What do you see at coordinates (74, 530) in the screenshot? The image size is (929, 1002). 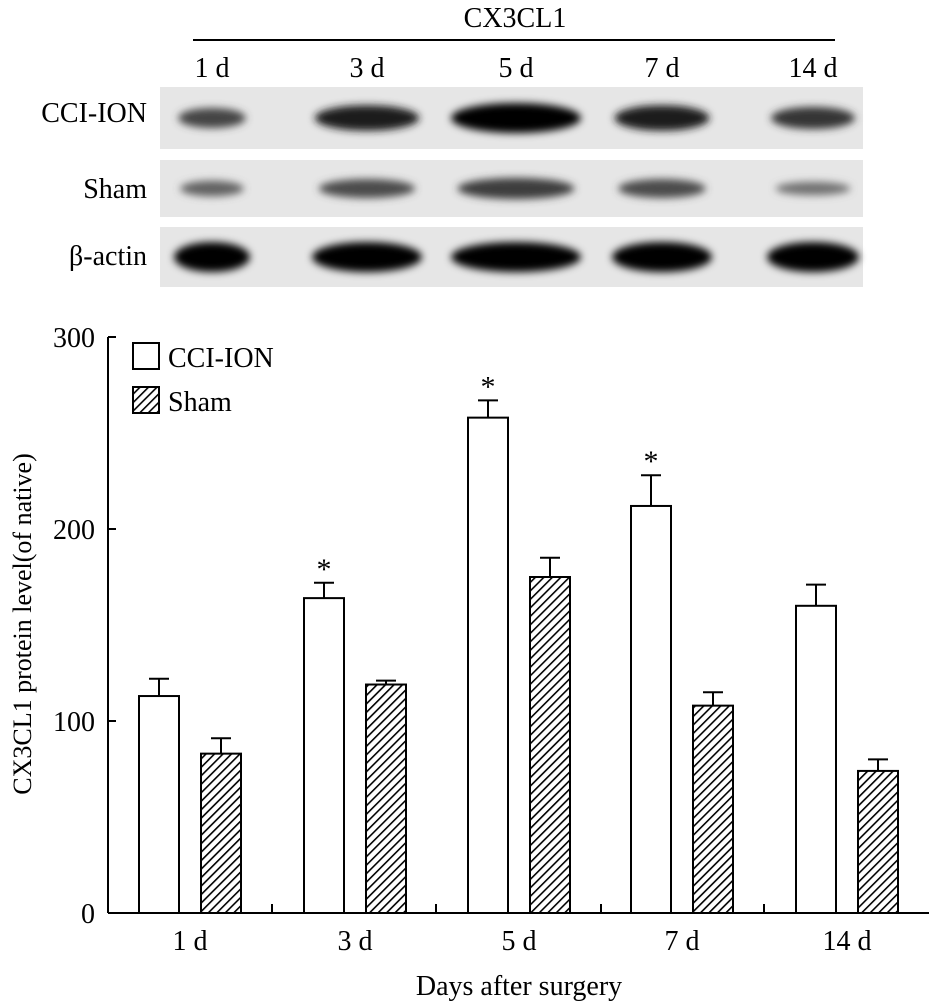 I see `y-tick-label: 200` at bounding box center [74, 530].